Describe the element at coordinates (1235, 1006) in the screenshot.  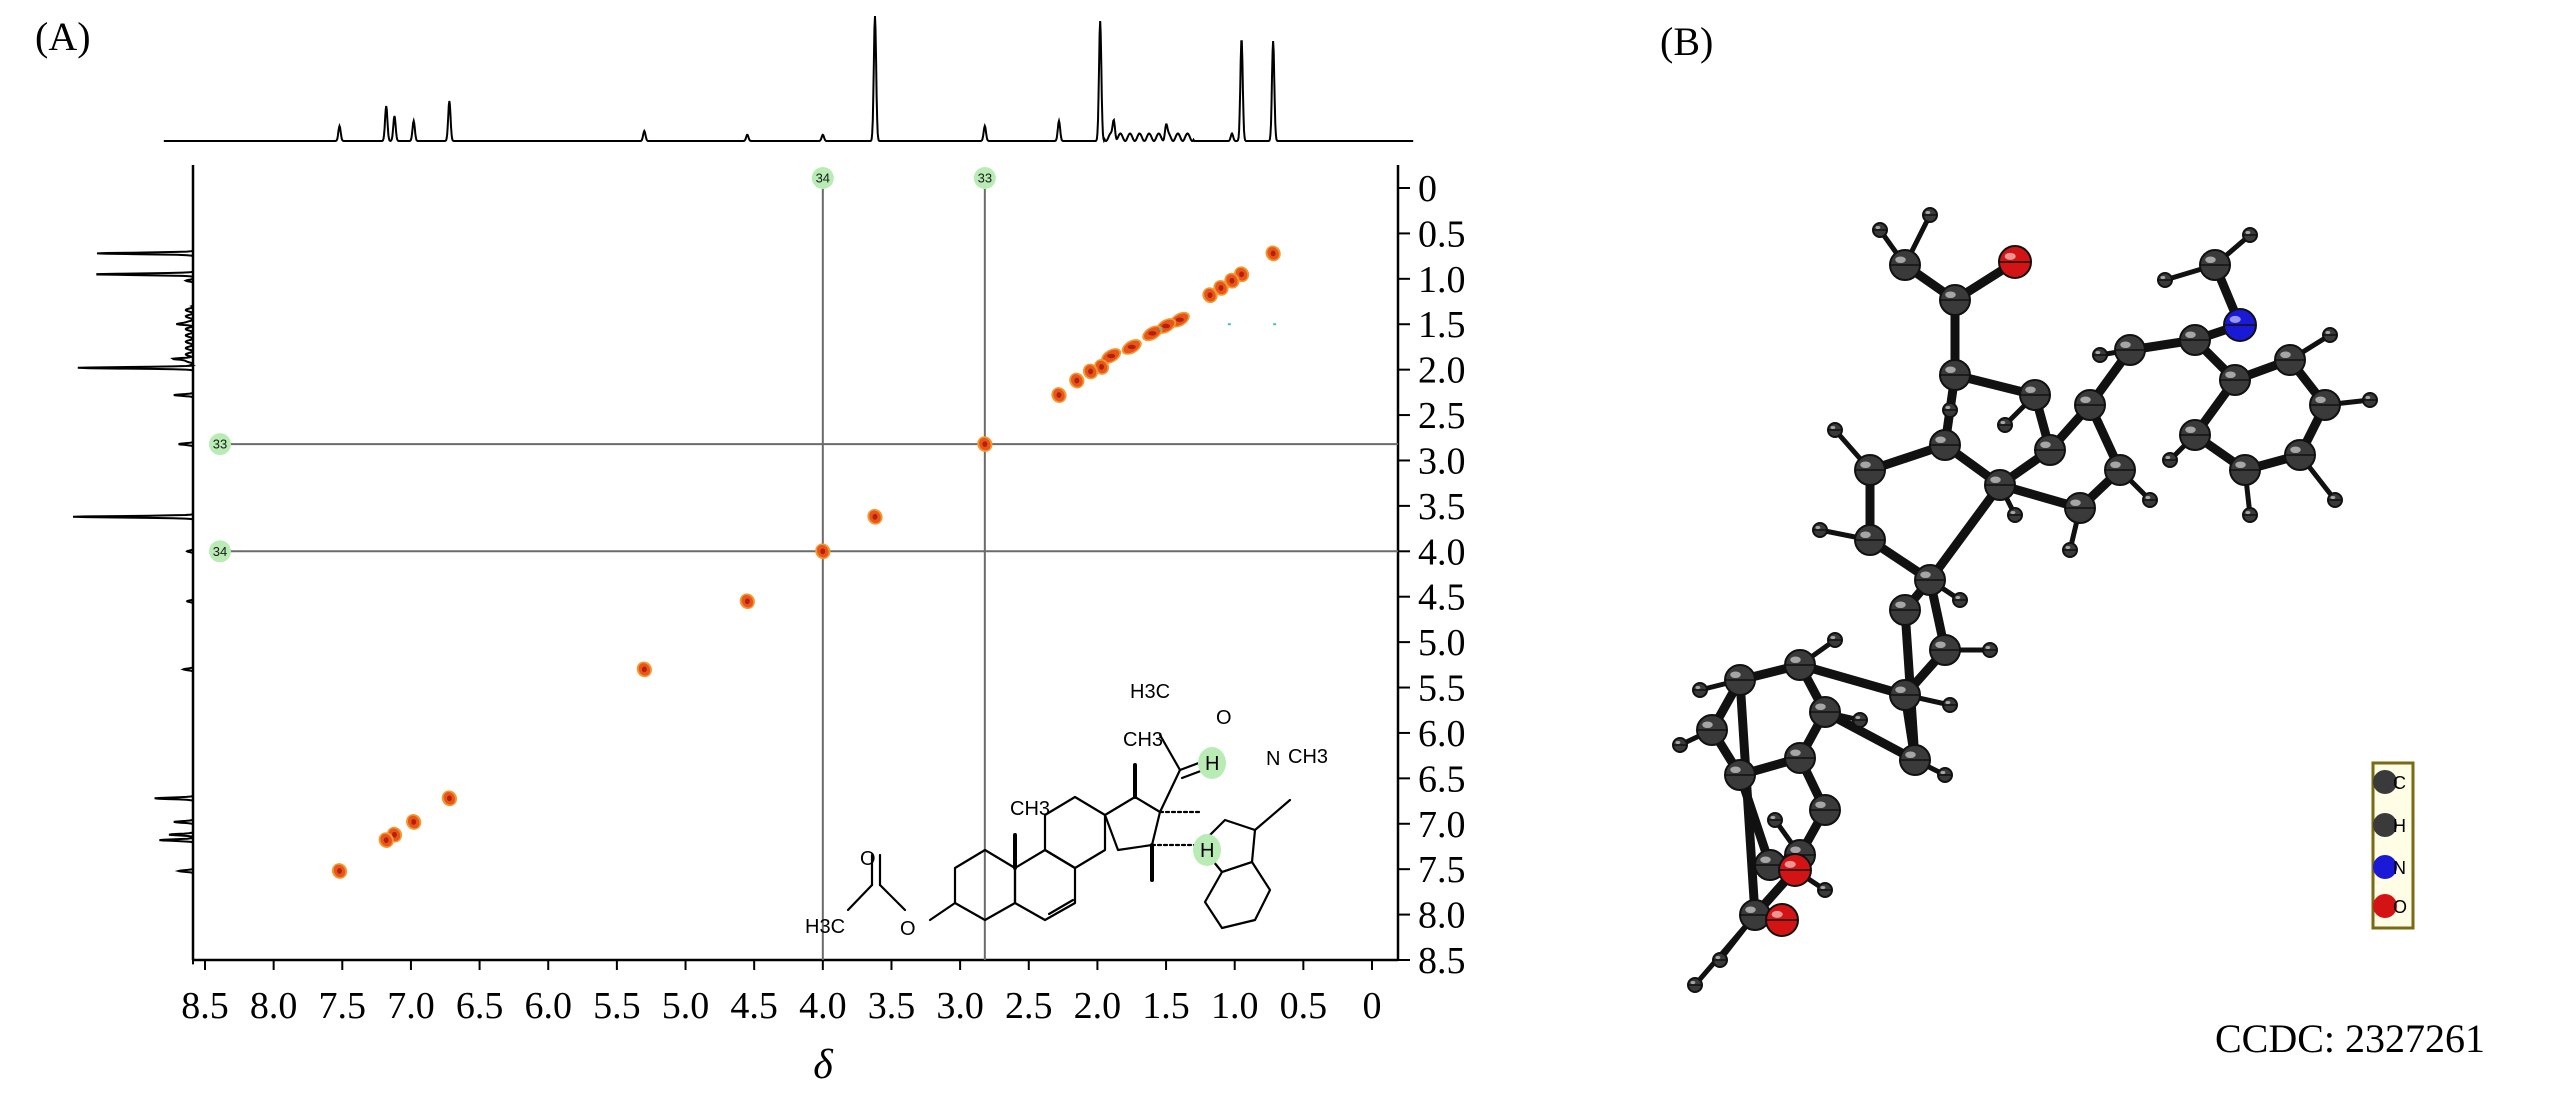
I see `x-tick-label: 1.0` at that location.